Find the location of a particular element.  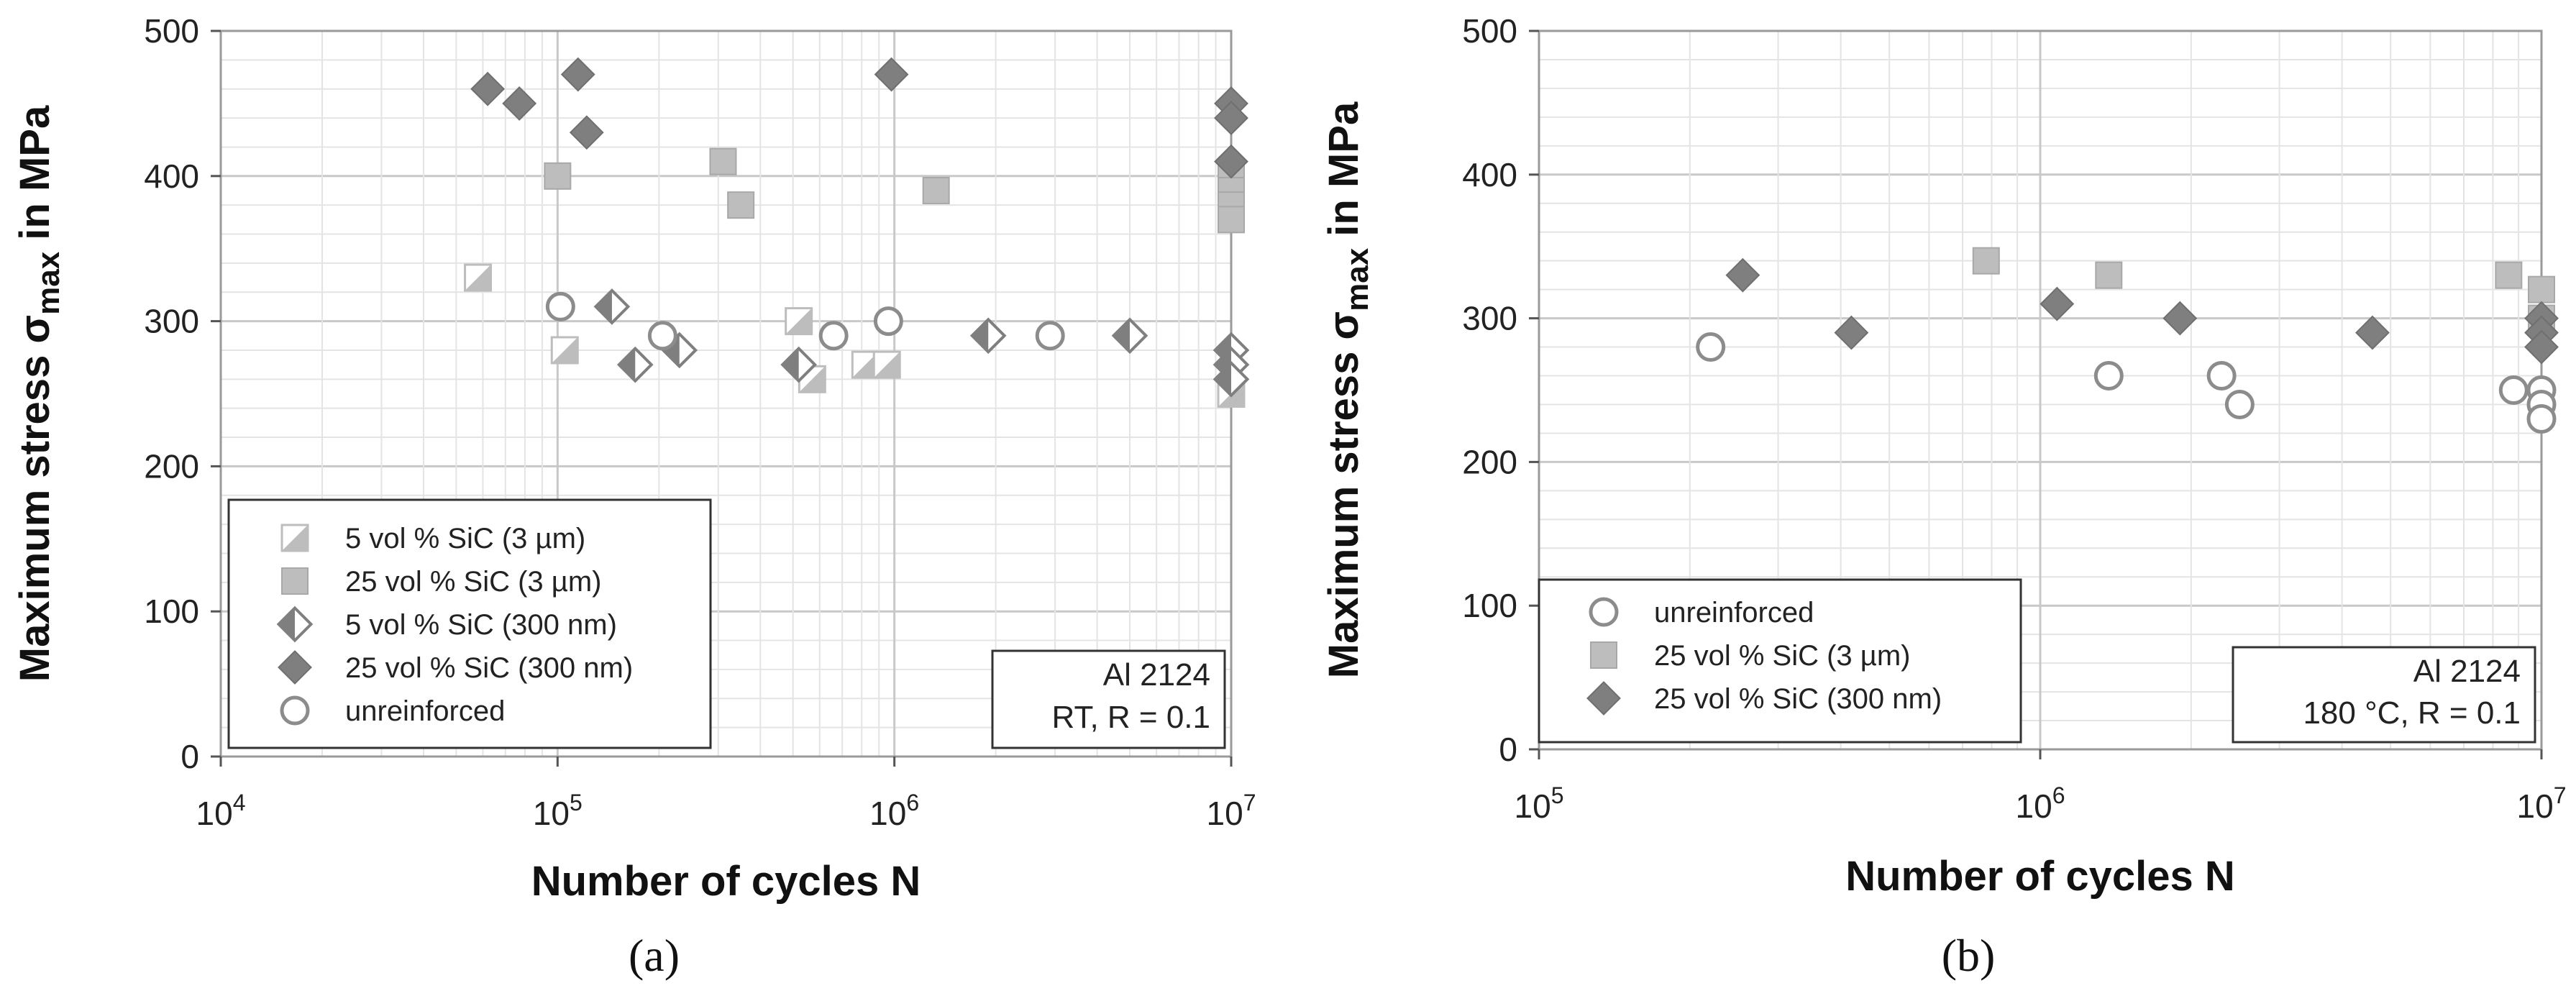

annotation: Al 2124 180 °C, R = 0.1 is located at coordinates (2384, 695).